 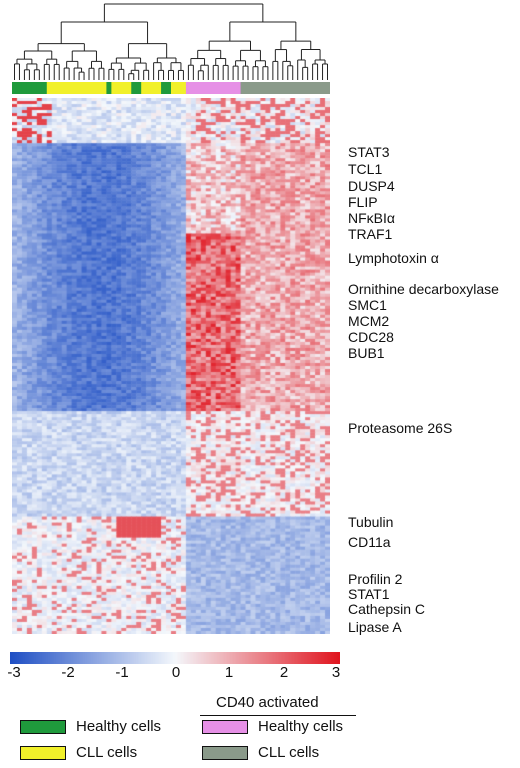 I want to click on legend-item-activated-cll: CLL cells, so click(x=260, y=752).